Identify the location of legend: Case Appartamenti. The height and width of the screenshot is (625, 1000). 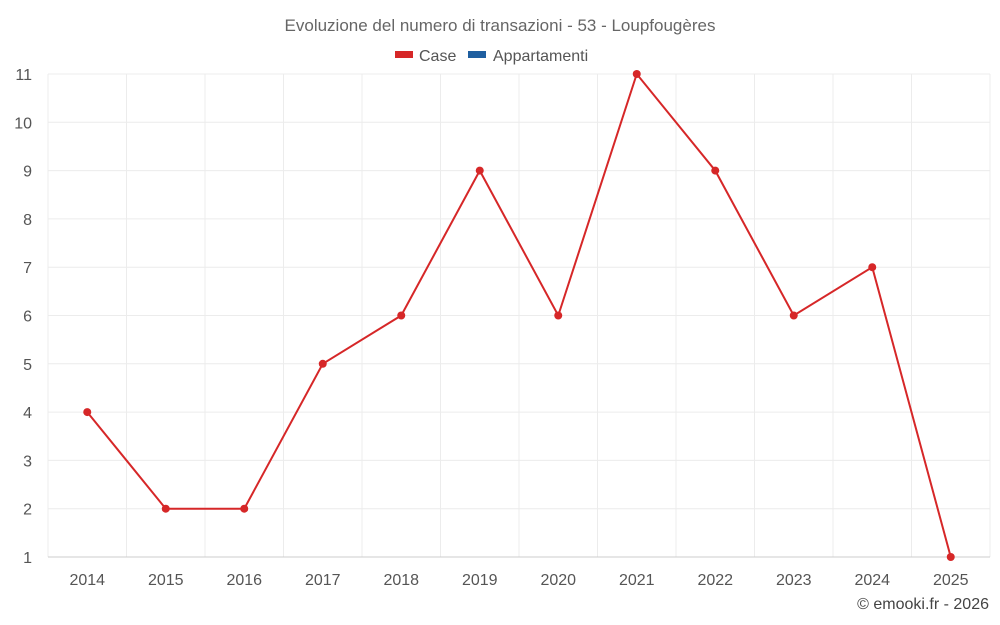
(491, 56).